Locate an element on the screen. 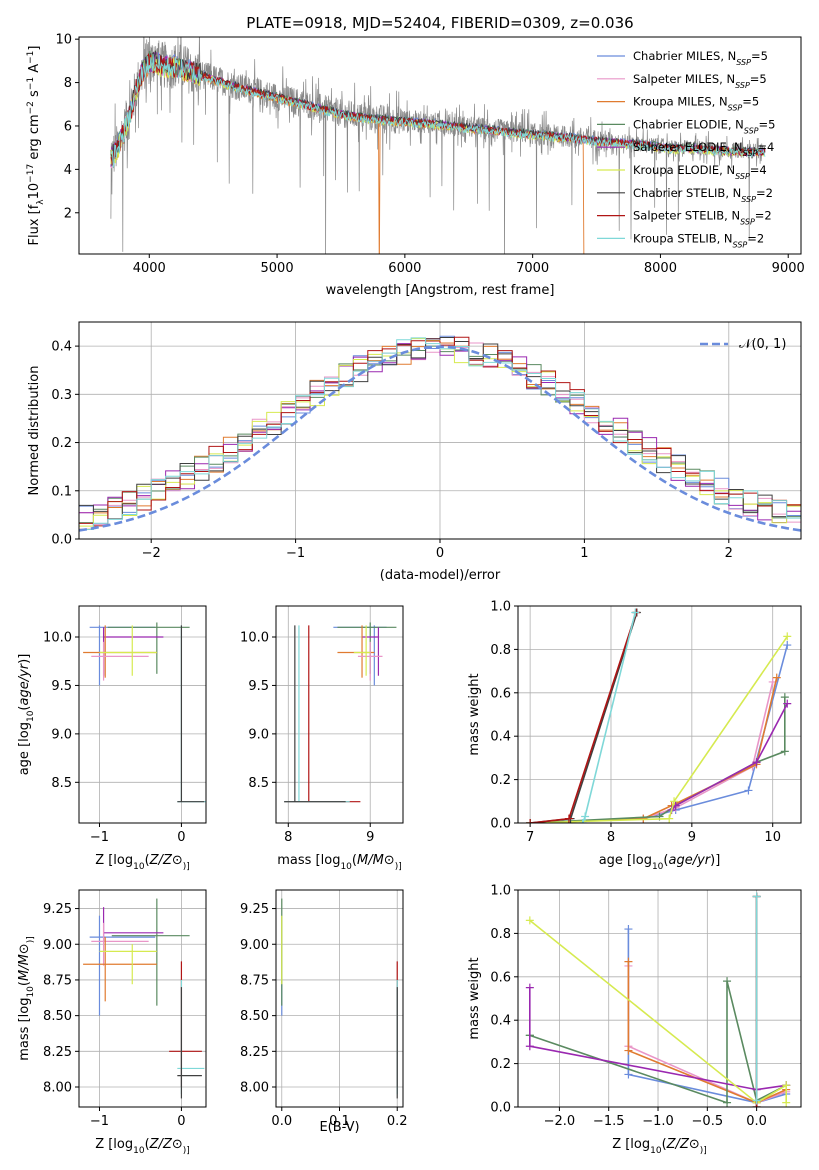 This screenshot has height=1170, width=819. x-axis-label: Z [log10(Z/Z⊙)] is located at coordinates (659, 1146).